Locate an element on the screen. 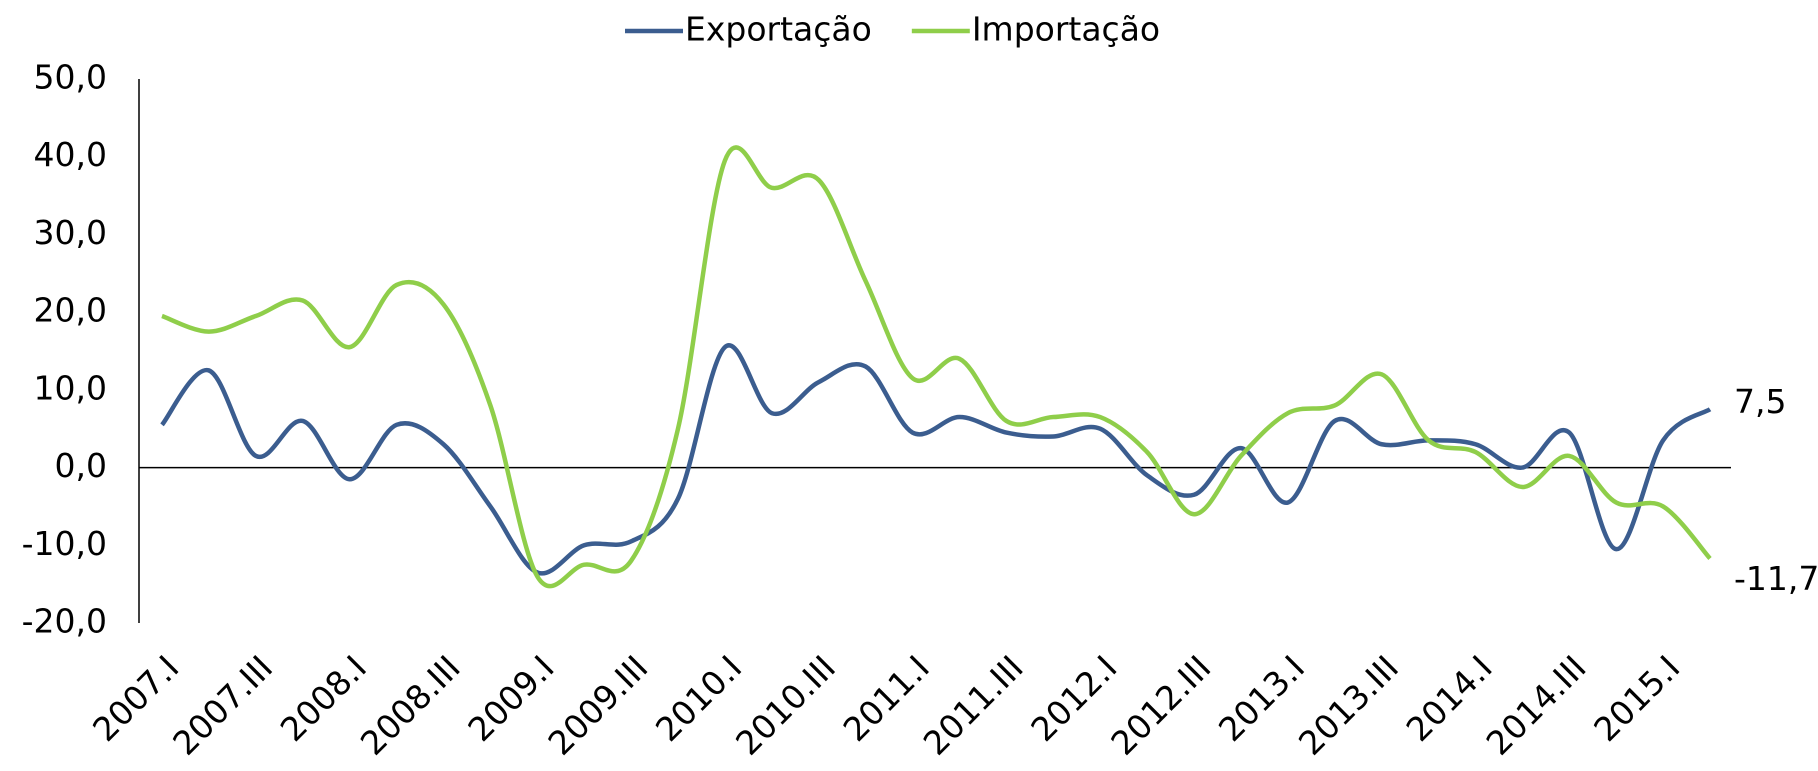 The width and height of the screenshot is (1818, 771). y-tick-label: 0,0 is located at coordinates (81, 465).